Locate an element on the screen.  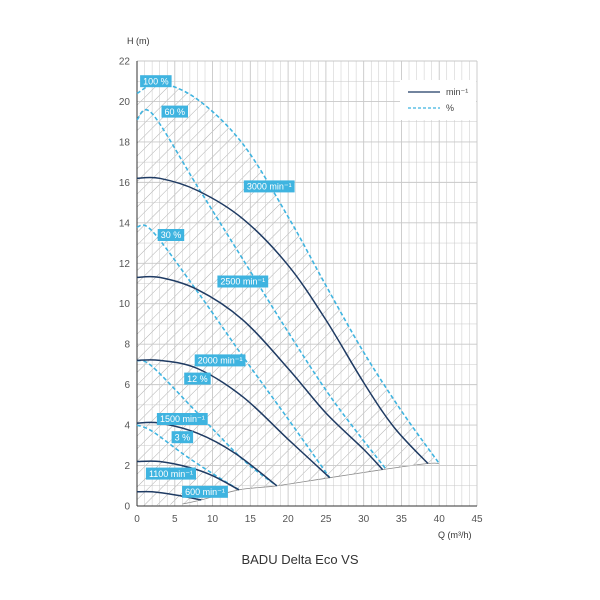
legend-box is located at coordinates (438, 100).